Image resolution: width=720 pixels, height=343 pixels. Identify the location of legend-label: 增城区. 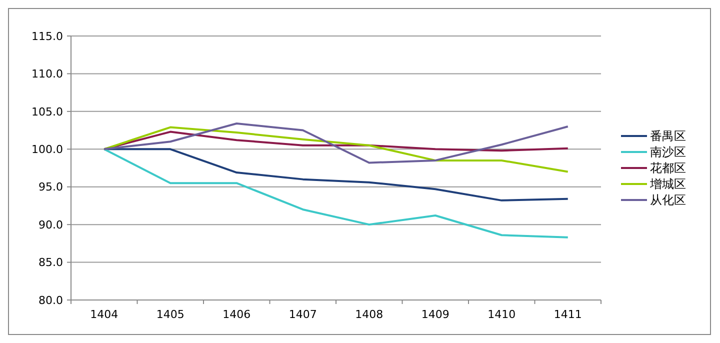
(667, 184).